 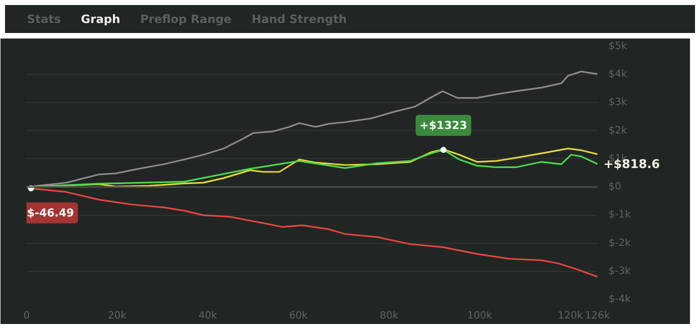 What do you see at coordinates (618, 74) in the screenshot?
I see `y-tick-label: $4k` at bounding box center [618, 74].